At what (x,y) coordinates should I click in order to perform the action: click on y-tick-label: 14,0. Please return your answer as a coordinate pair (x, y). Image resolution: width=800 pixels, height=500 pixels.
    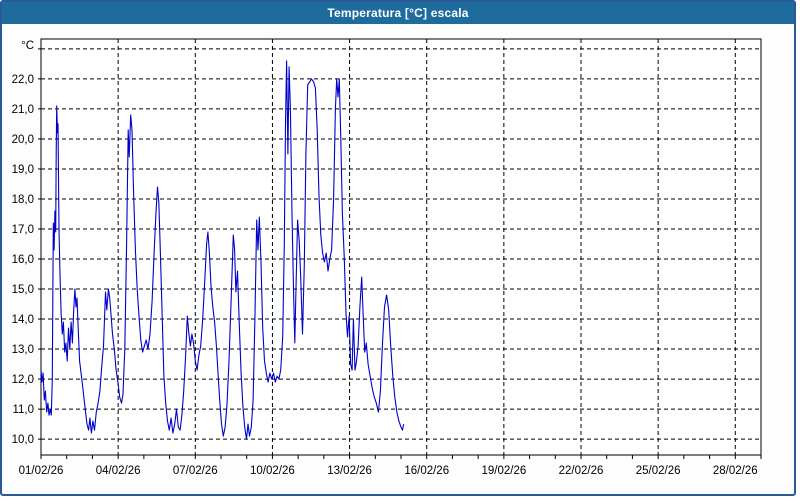
    Looking at the image, I should click on (23, 320).